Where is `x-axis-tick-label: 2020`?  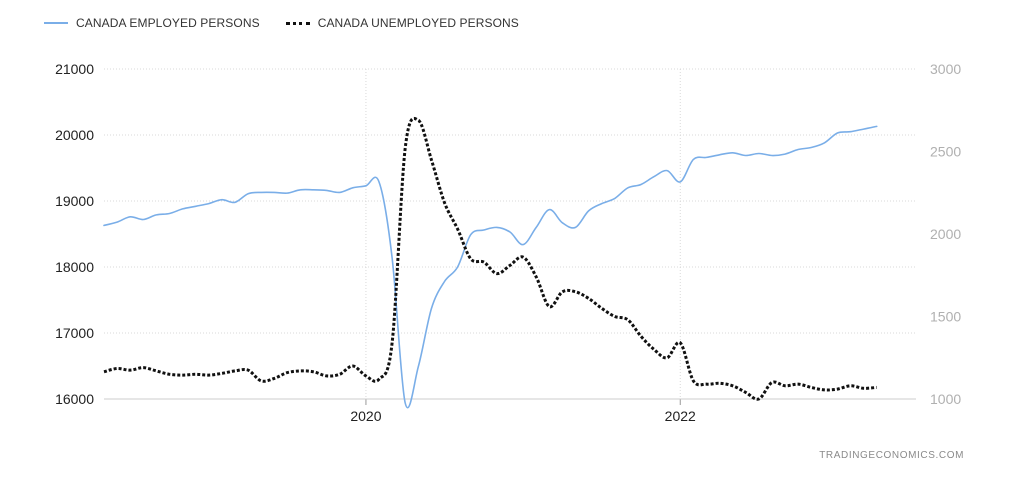
x-axis-tick-label: 2020 is located at coordinates (365, 416).